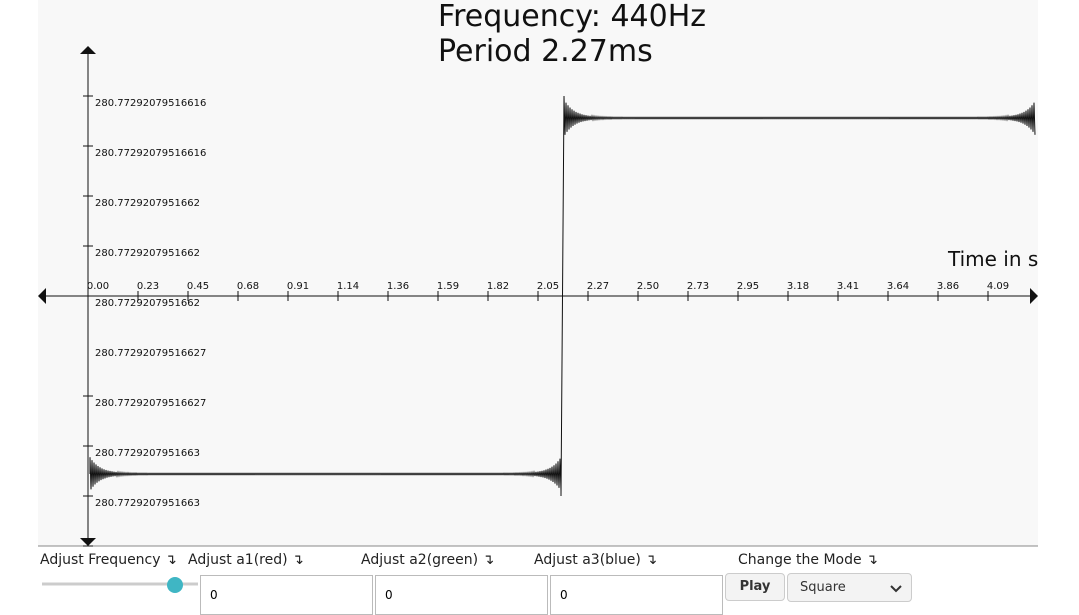 The height and width of the screenshot is (615, 1079). I want to click on x-tick-label: 1.59, so click(448, 286).